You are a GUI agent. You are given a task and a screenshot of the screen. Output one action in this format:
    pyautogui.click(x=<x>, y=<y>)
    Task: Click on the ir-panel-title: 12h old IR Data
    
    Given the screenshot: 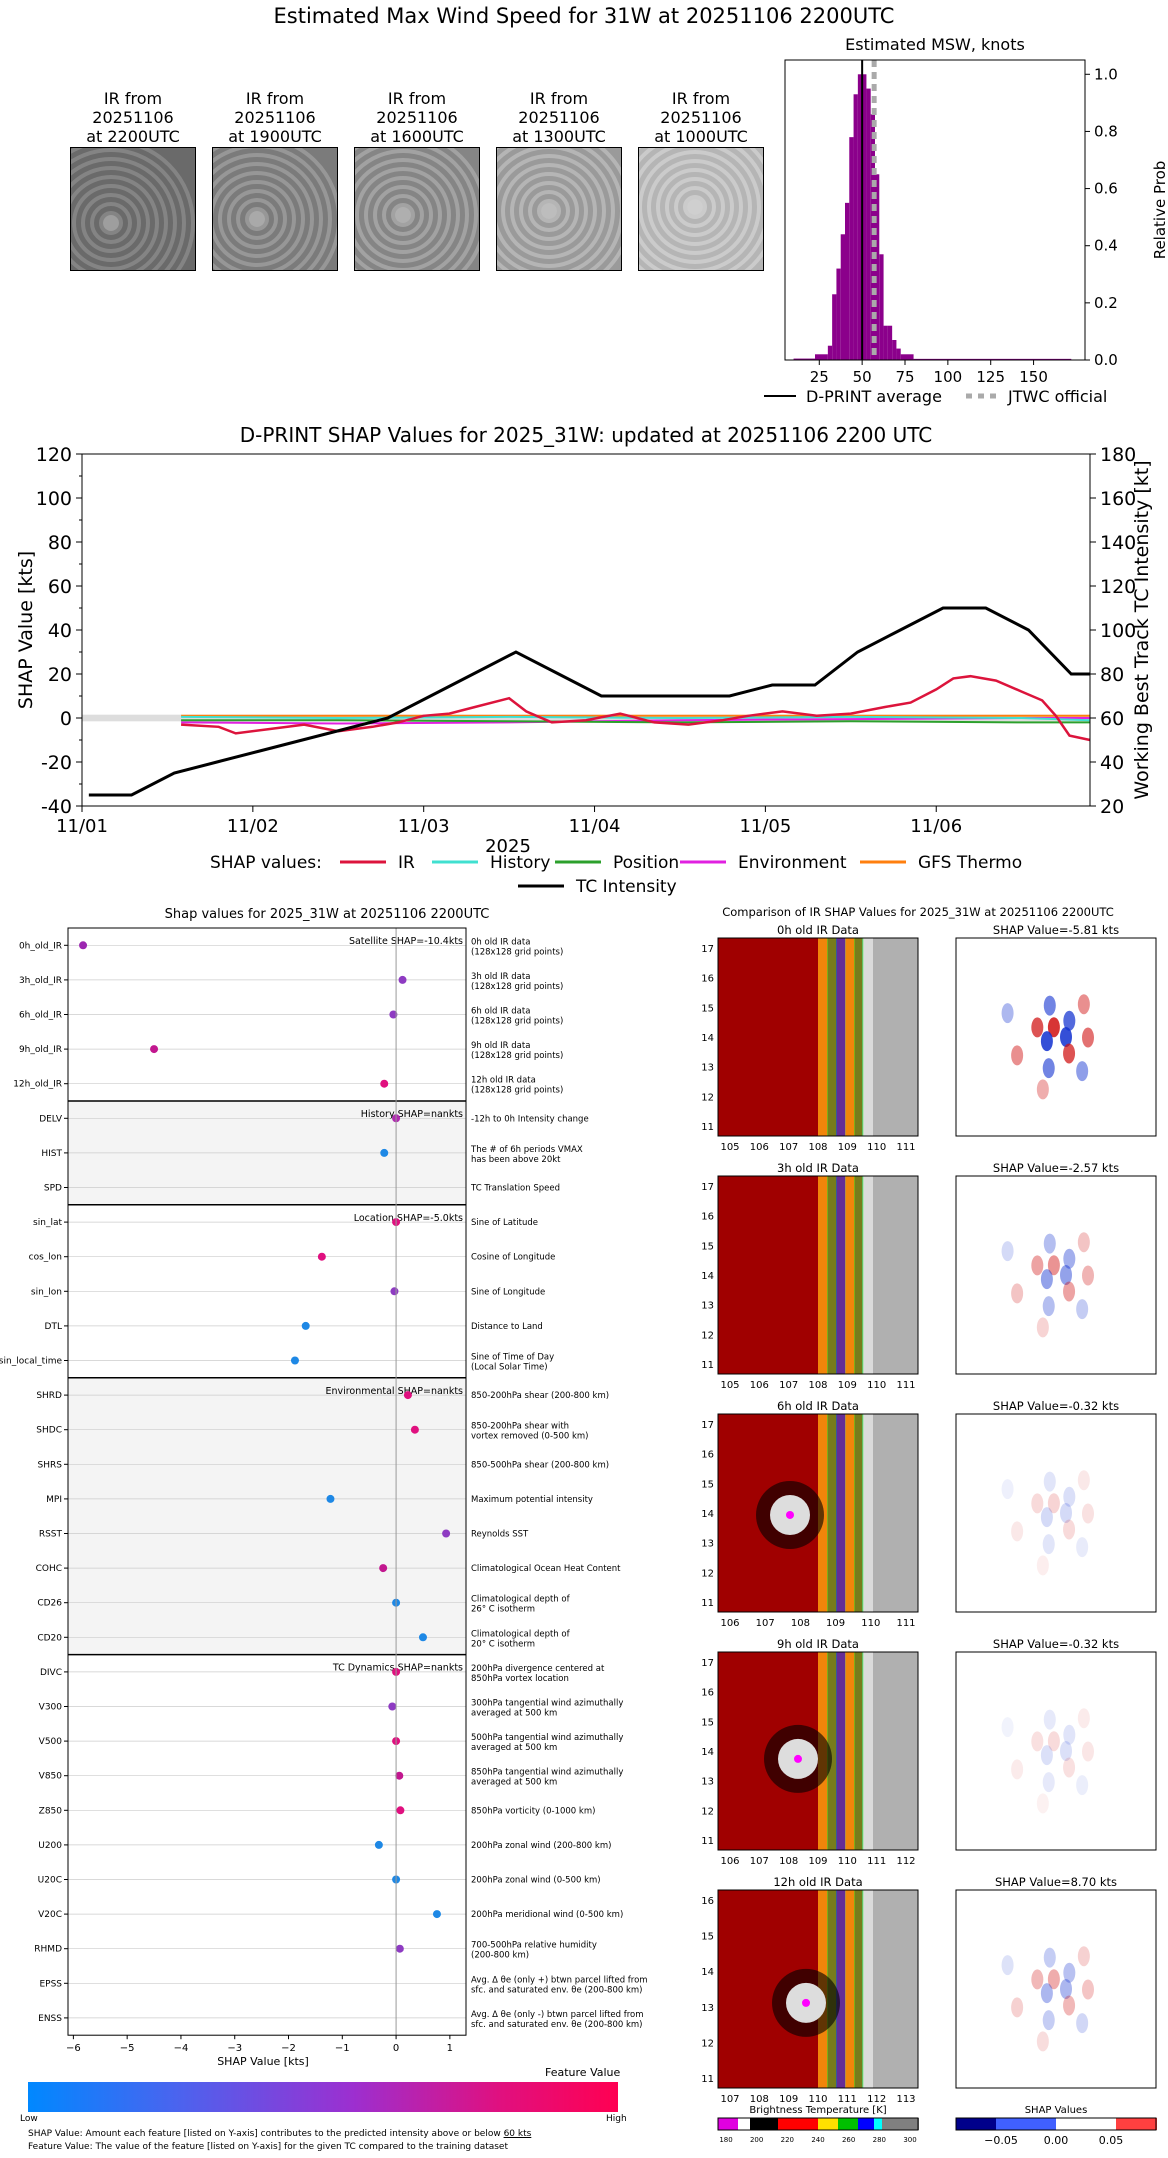 What is the action you would take?
    pyautogui.click(x=817, y=1882)
    